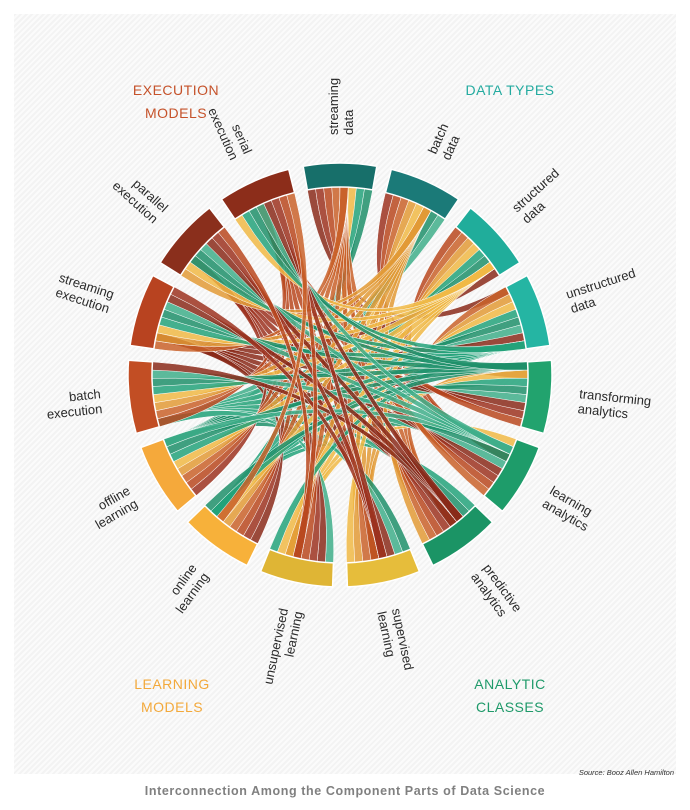  I want to click on segment-arc-transforming-analytics, so click(536, 397).